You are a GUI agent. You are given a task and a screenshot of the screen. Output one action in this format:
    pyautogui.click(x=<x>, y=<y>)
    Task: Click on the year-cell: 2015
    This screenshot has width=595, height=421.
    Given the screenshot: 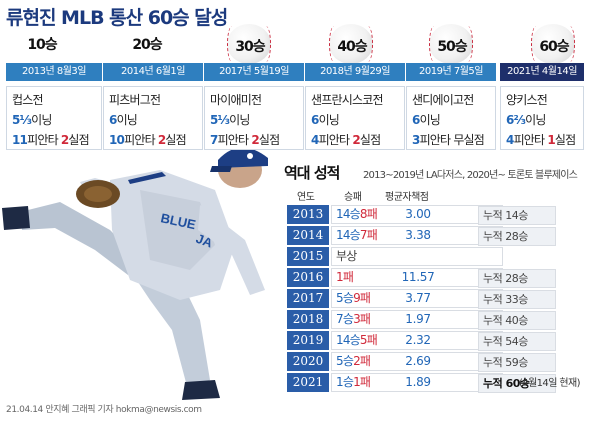 What is the action you would take?
    pyautogui.click(x=308, y=256)
    